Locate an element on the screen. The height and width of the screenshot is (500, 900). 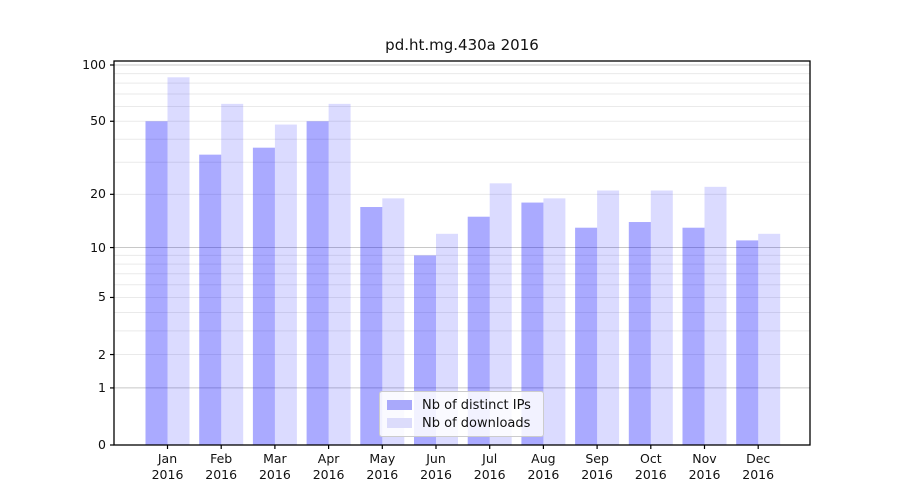
legend-label-distinct-ips: Nb of distinct IPs is located at coordinates (476, 405).